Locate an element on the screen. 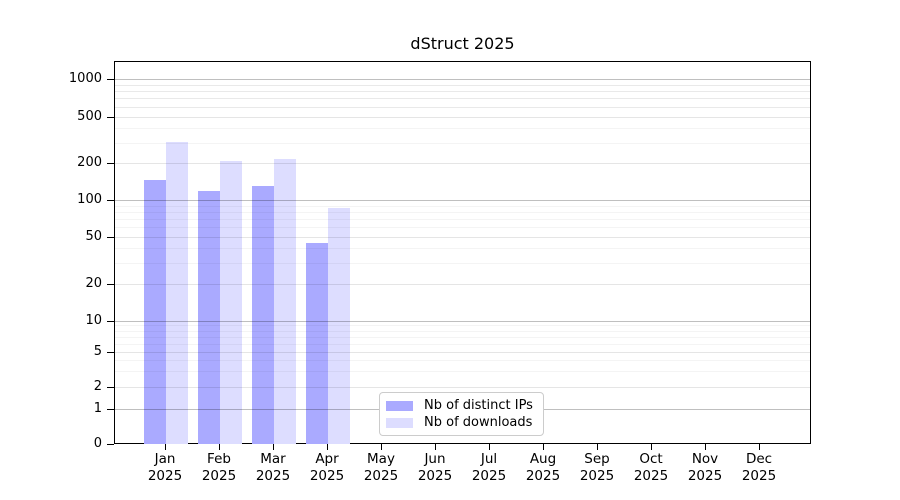 The image size is (900, 500). chart-title: dStruct 2025 is located at coordinates (462, 43).